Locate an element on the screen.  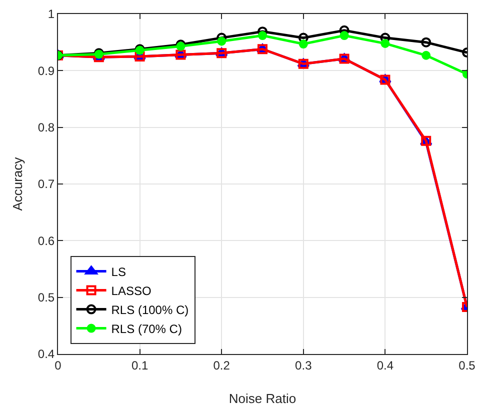
y-tick-label: 0.6 is located at coordinates (46, 241).